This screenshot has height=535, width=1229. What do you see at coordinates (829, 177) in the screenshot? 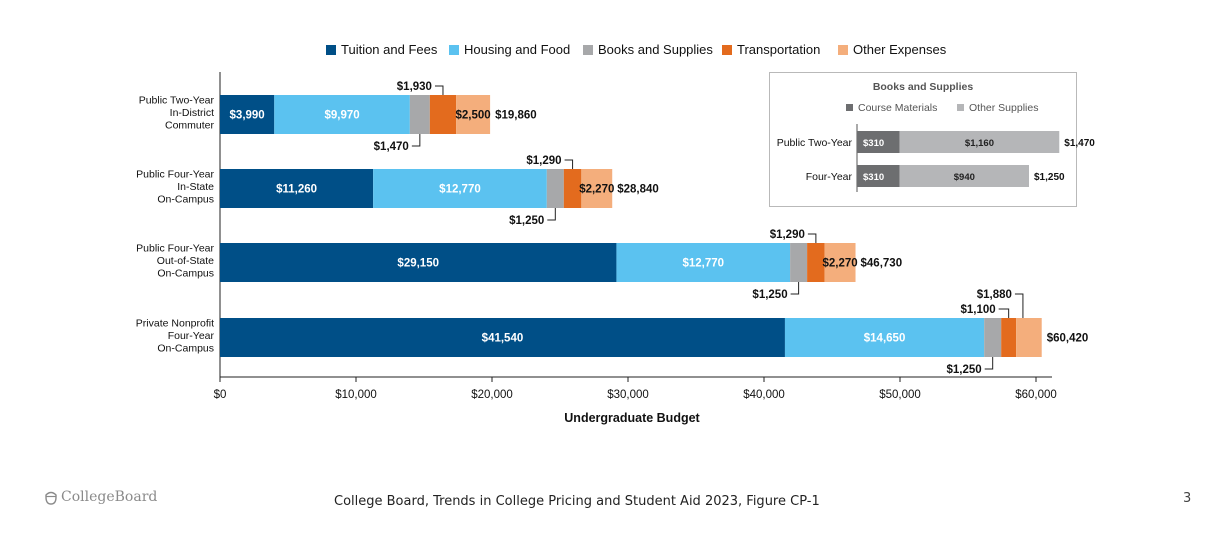
I see `inset-category-label: Four-Year` at bounding box center [829, 177].